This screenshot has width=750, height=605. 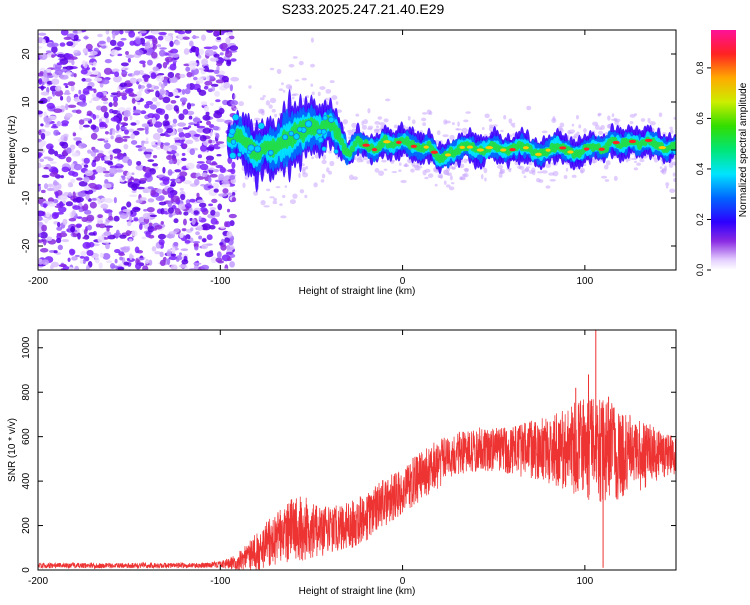 I want to click on colorbar-tick-label-4: 0.8, so click(x=700, y=68).